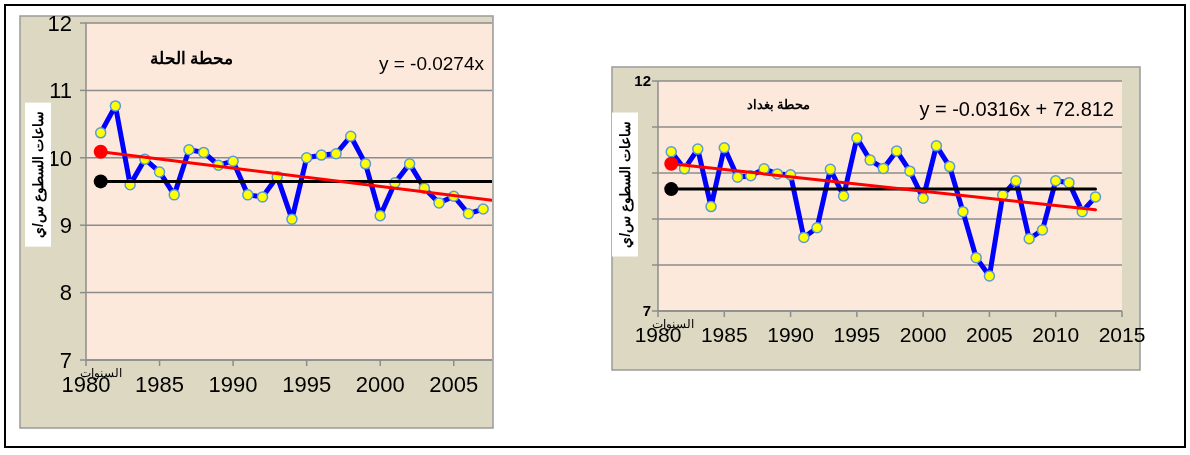 The width and height of the screenshot is (1190, 455). I want to click on y-tick-label: 8, so click(65, 293).